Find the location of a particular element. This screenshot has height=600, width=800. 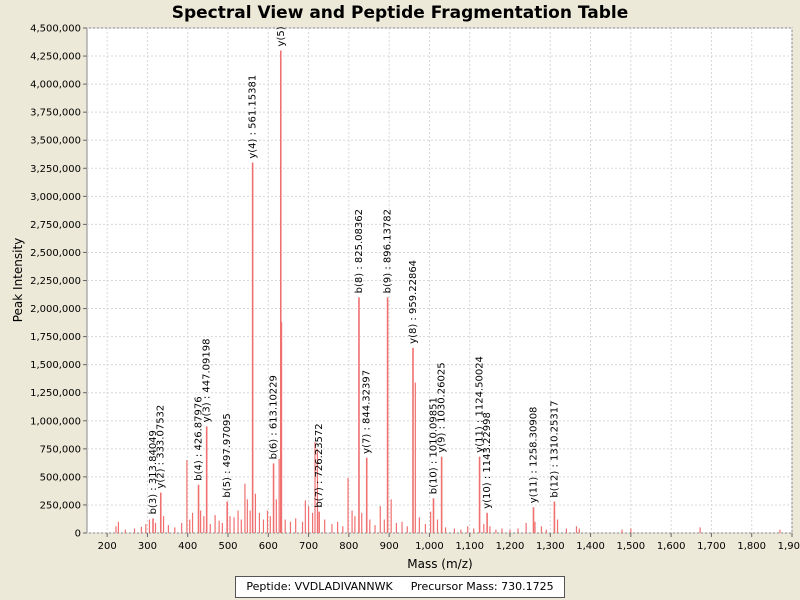

precursor-mass-text: Precursor Mass: 730.1725 is located at coordinates (482, 586).